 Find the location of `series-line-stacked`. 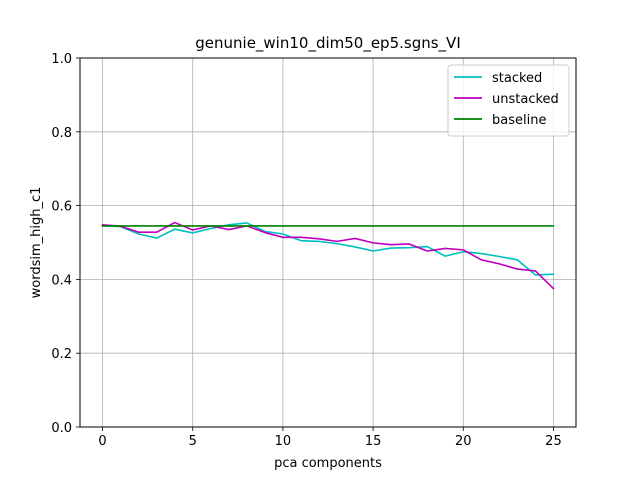

series-line-stacked is located at coordinates (328, 249).